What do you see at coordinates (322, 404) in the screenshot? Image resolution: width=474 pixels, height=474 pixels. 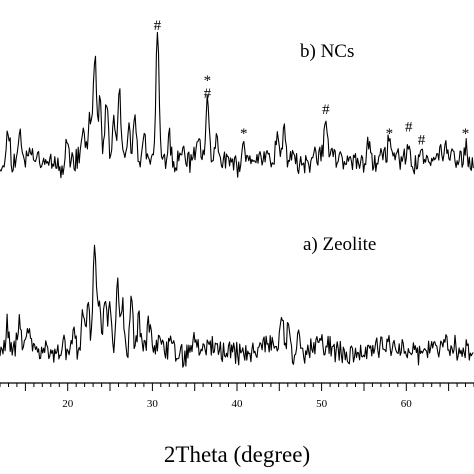 I see `x-tick-label: 50` at bounding box center [322, 404].